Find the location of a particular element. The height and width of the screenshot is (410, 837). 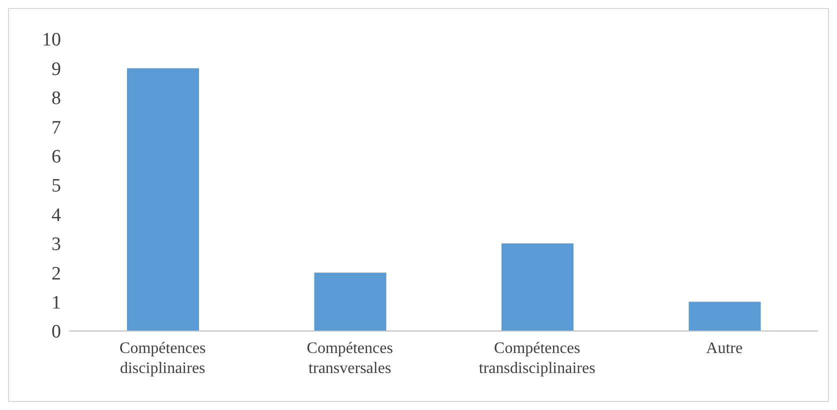

y-tick-label: 0 is located at coordinates (56, 332).